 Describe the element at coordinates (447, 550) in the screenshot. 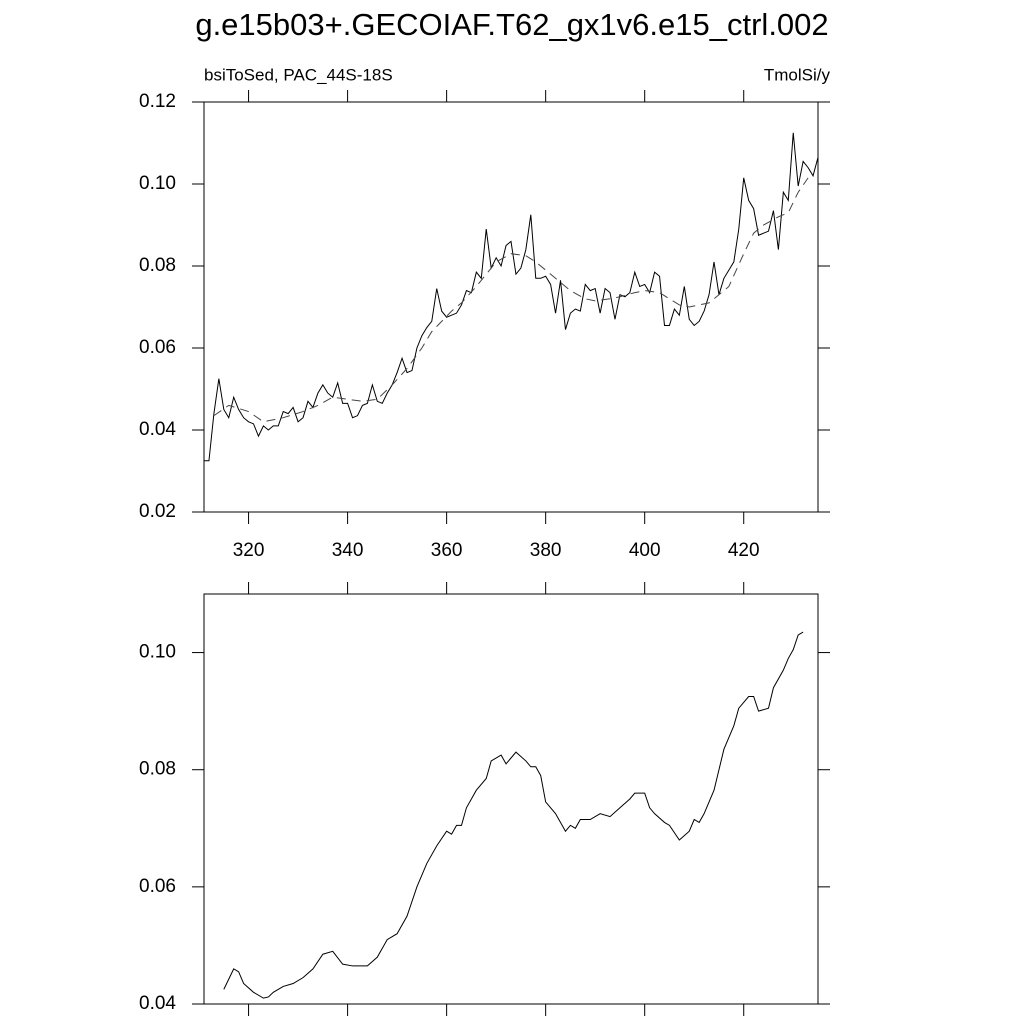

I see `x-tick-label: 360` at that location.